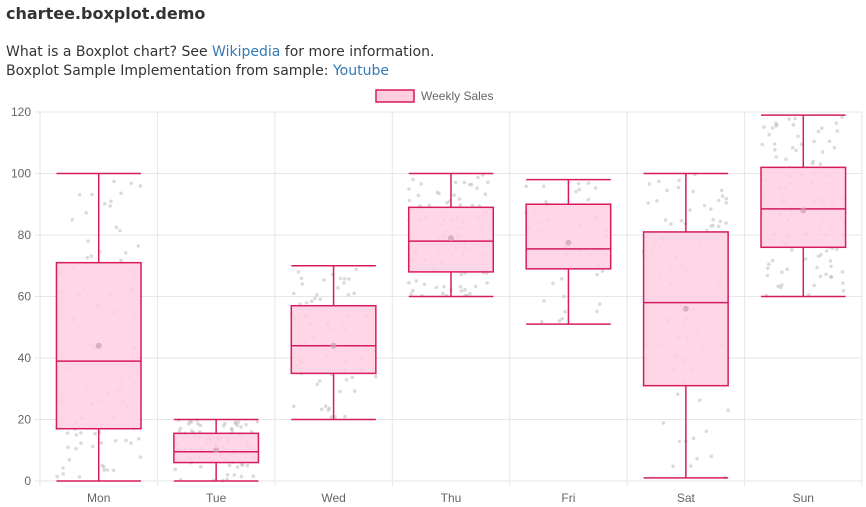  What do you see at coordinates (568, 236) in the screenshot?
I see `box-fri` at bounding box center [568, 236].